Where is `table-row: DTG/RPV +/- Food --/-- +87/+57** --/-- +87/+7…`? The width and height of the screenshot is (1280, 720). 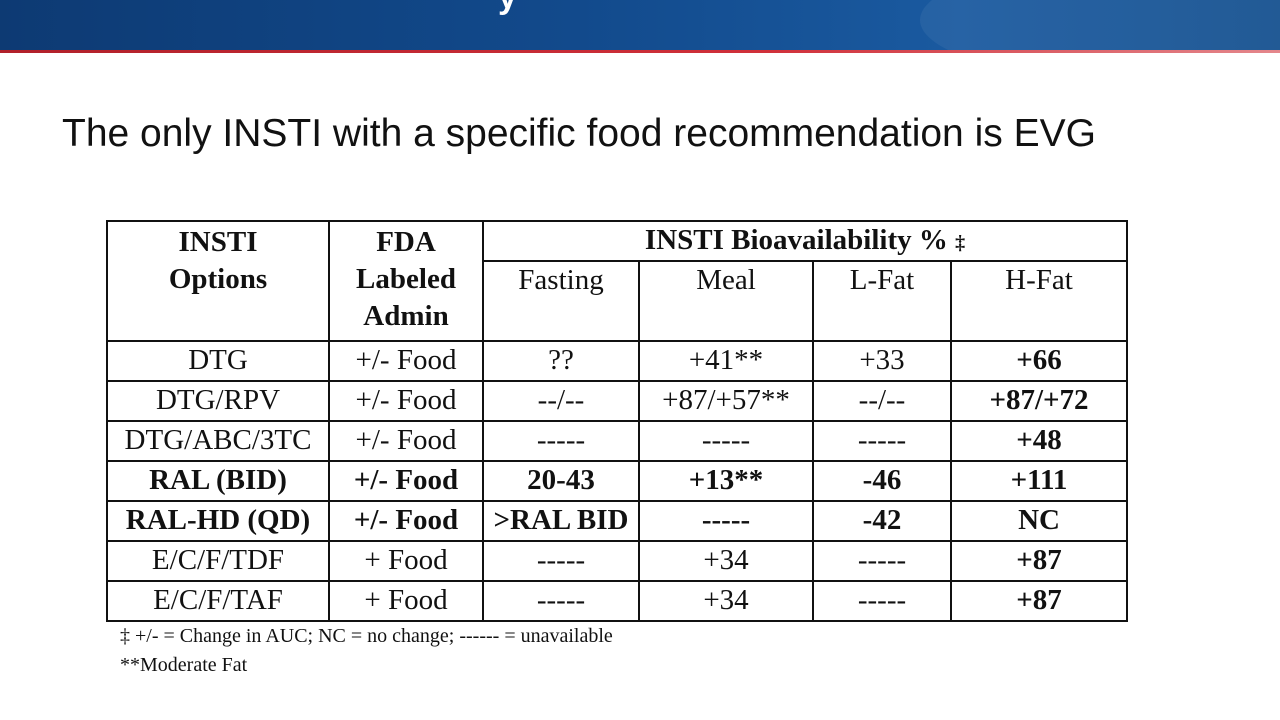
table-row: DTG/RPV +/- Food --/-- +87/+57** --/-- +87/+7… is located at coordinates (617, 401).